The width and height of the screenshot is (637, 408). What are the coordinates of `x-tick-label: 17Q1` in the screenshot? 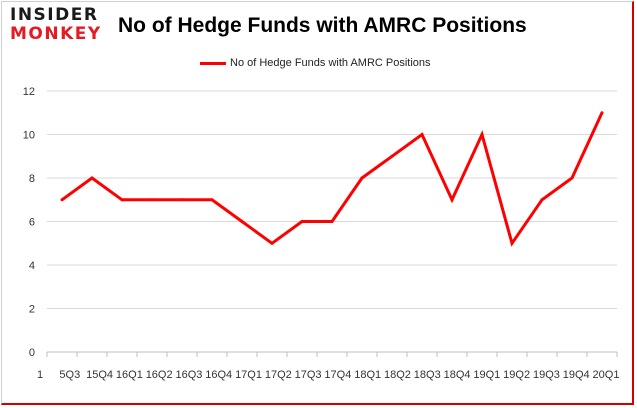 It's located at (248, 375).